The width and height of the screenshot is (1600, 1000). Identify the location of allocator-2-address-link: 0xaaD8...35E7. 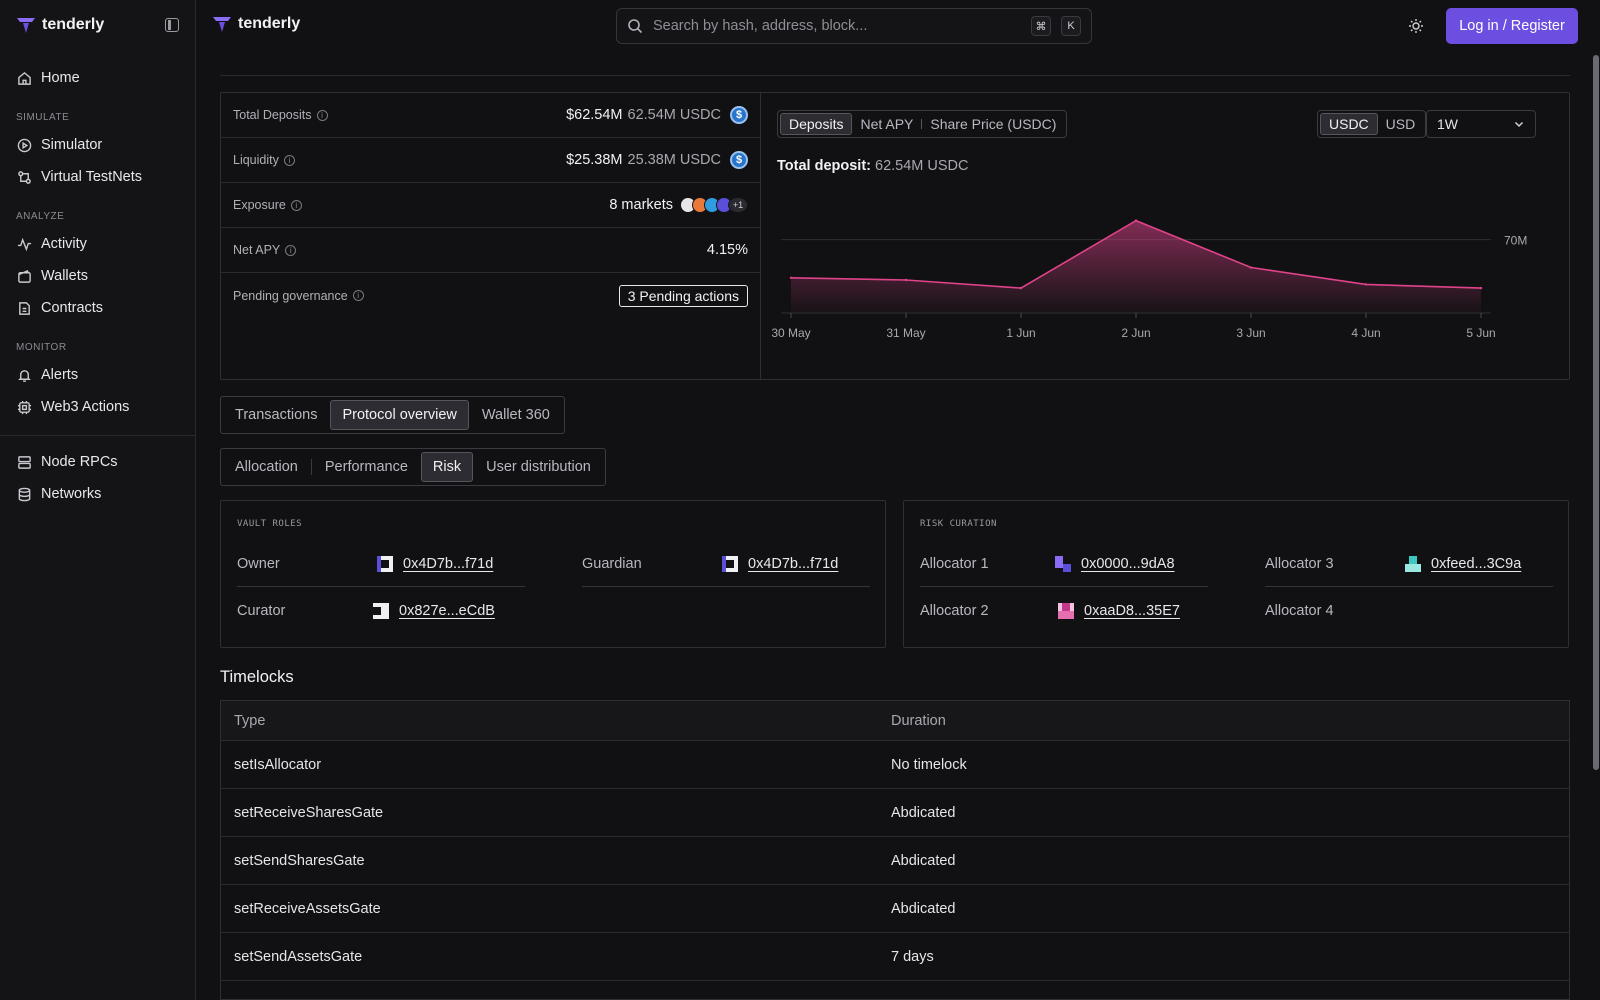
(1119, 611).